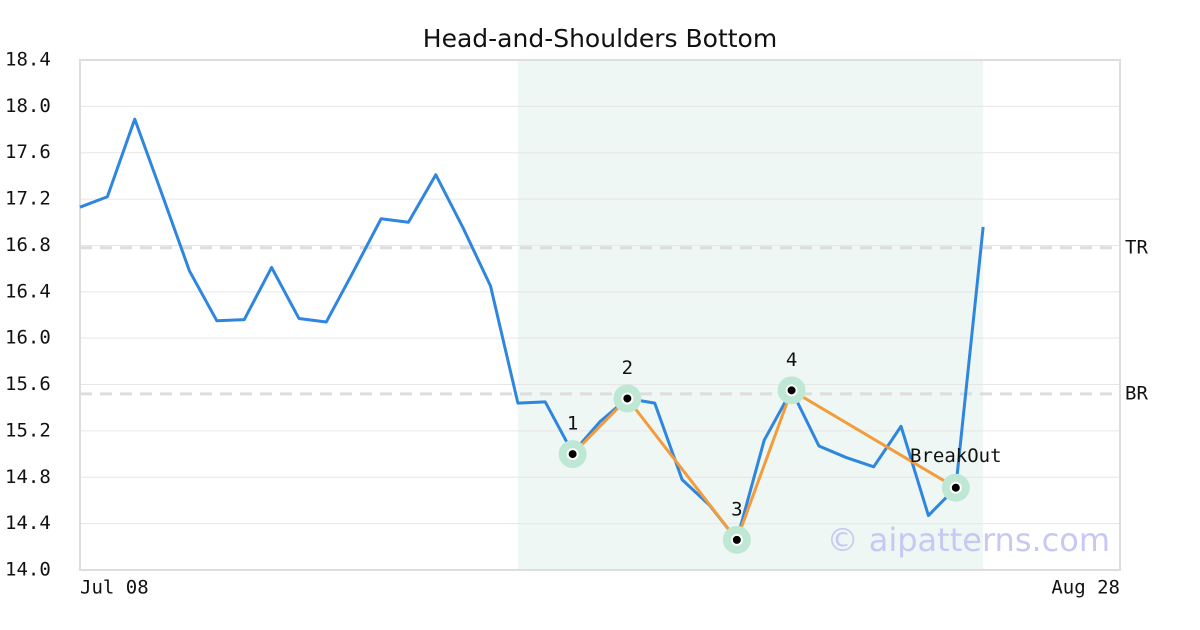 The height and width of the screenshot is (630, 1200). What do you see at coordinates (28, 523) in the screenshot?
I see `y-tick-label: 14.4` at bounding box center [28, 523].